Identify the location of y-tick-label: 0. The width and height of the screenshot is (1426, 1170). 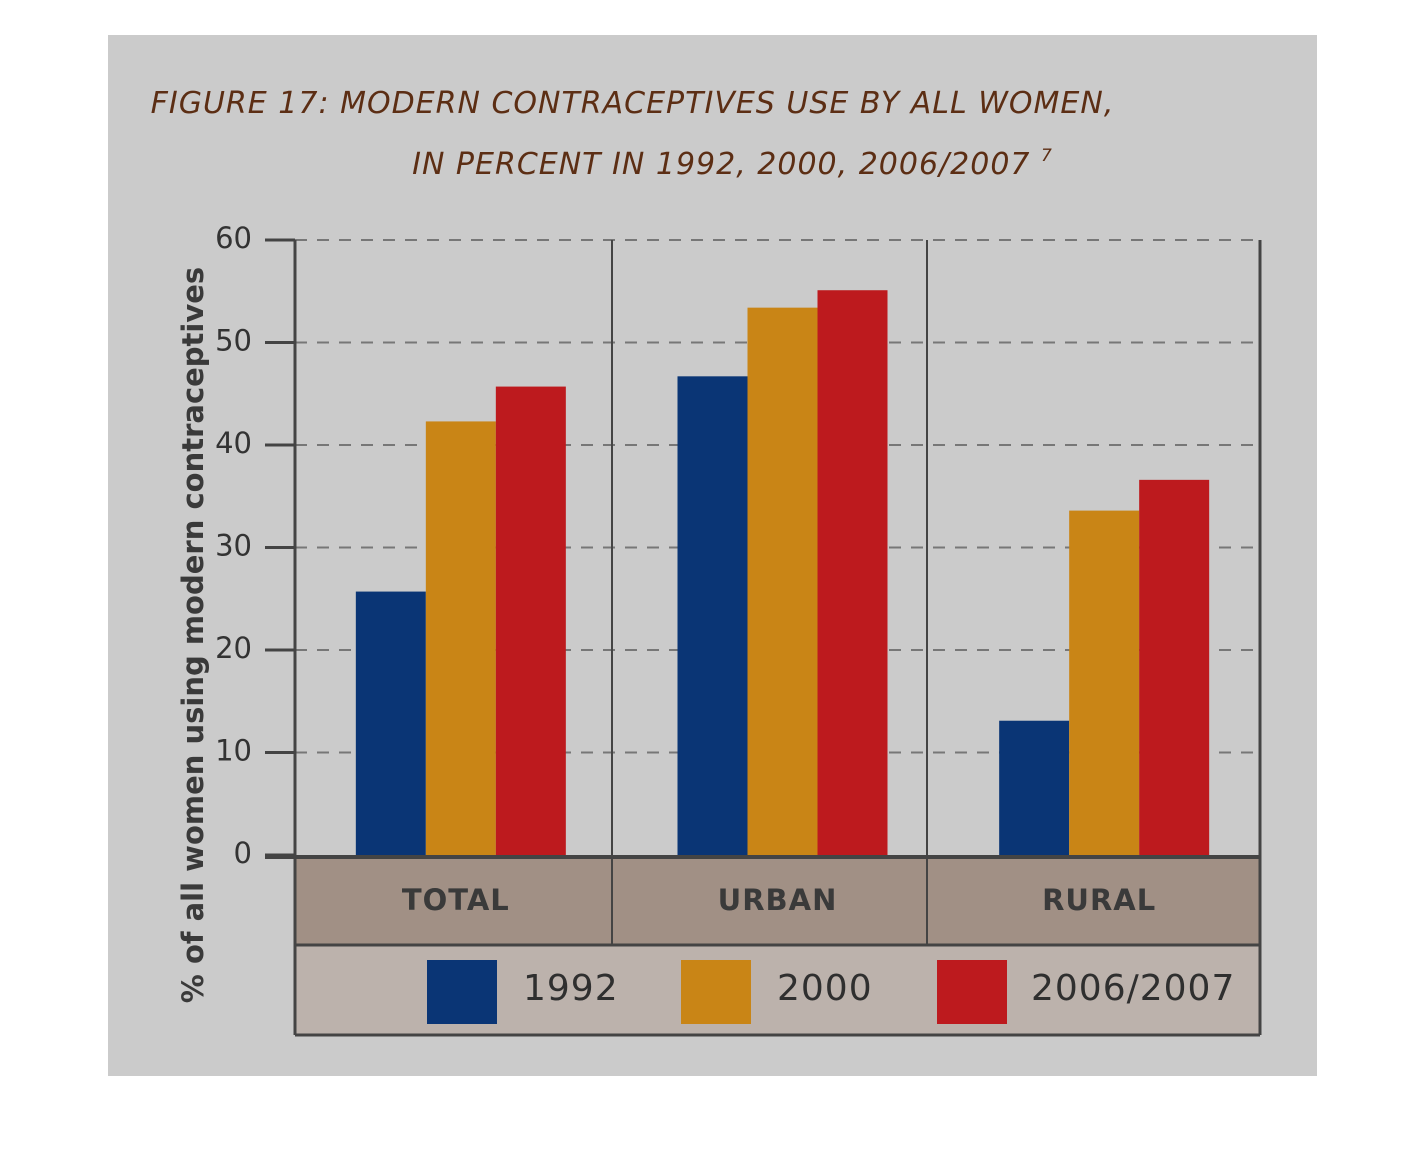
(243, 853).